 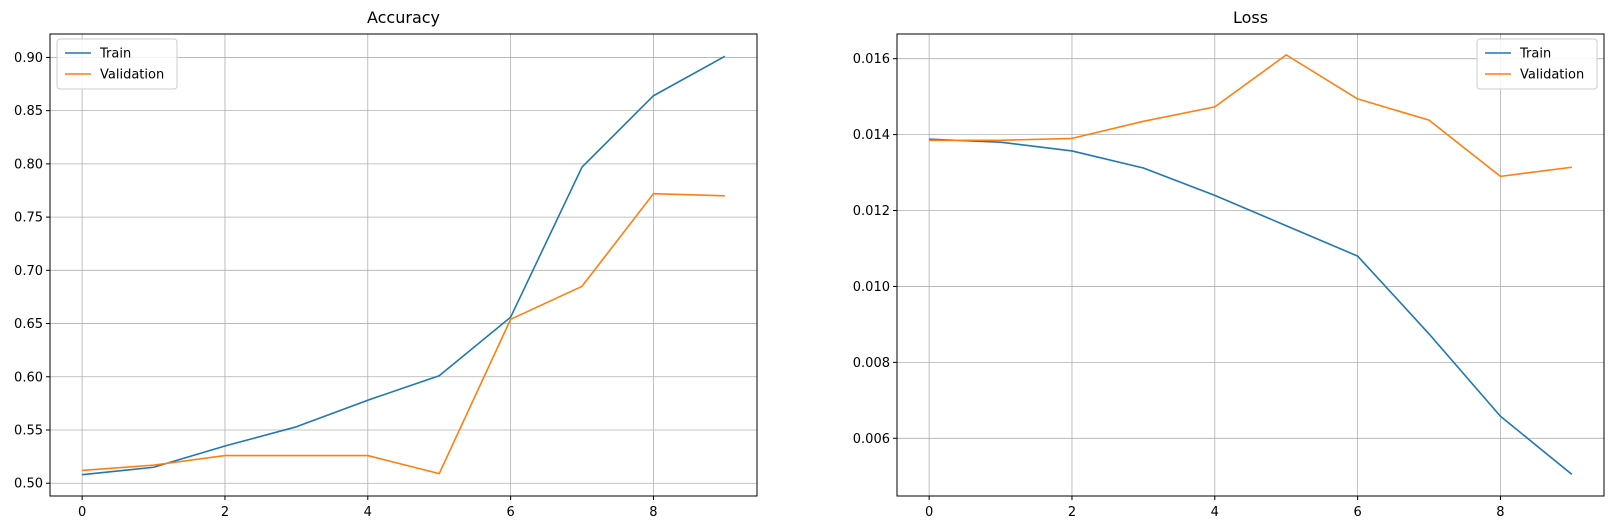 What do you see at coordinates (1250, 17) in the screenshot?
I see `chart-title: Loss` at bounding box center [1250, 17].